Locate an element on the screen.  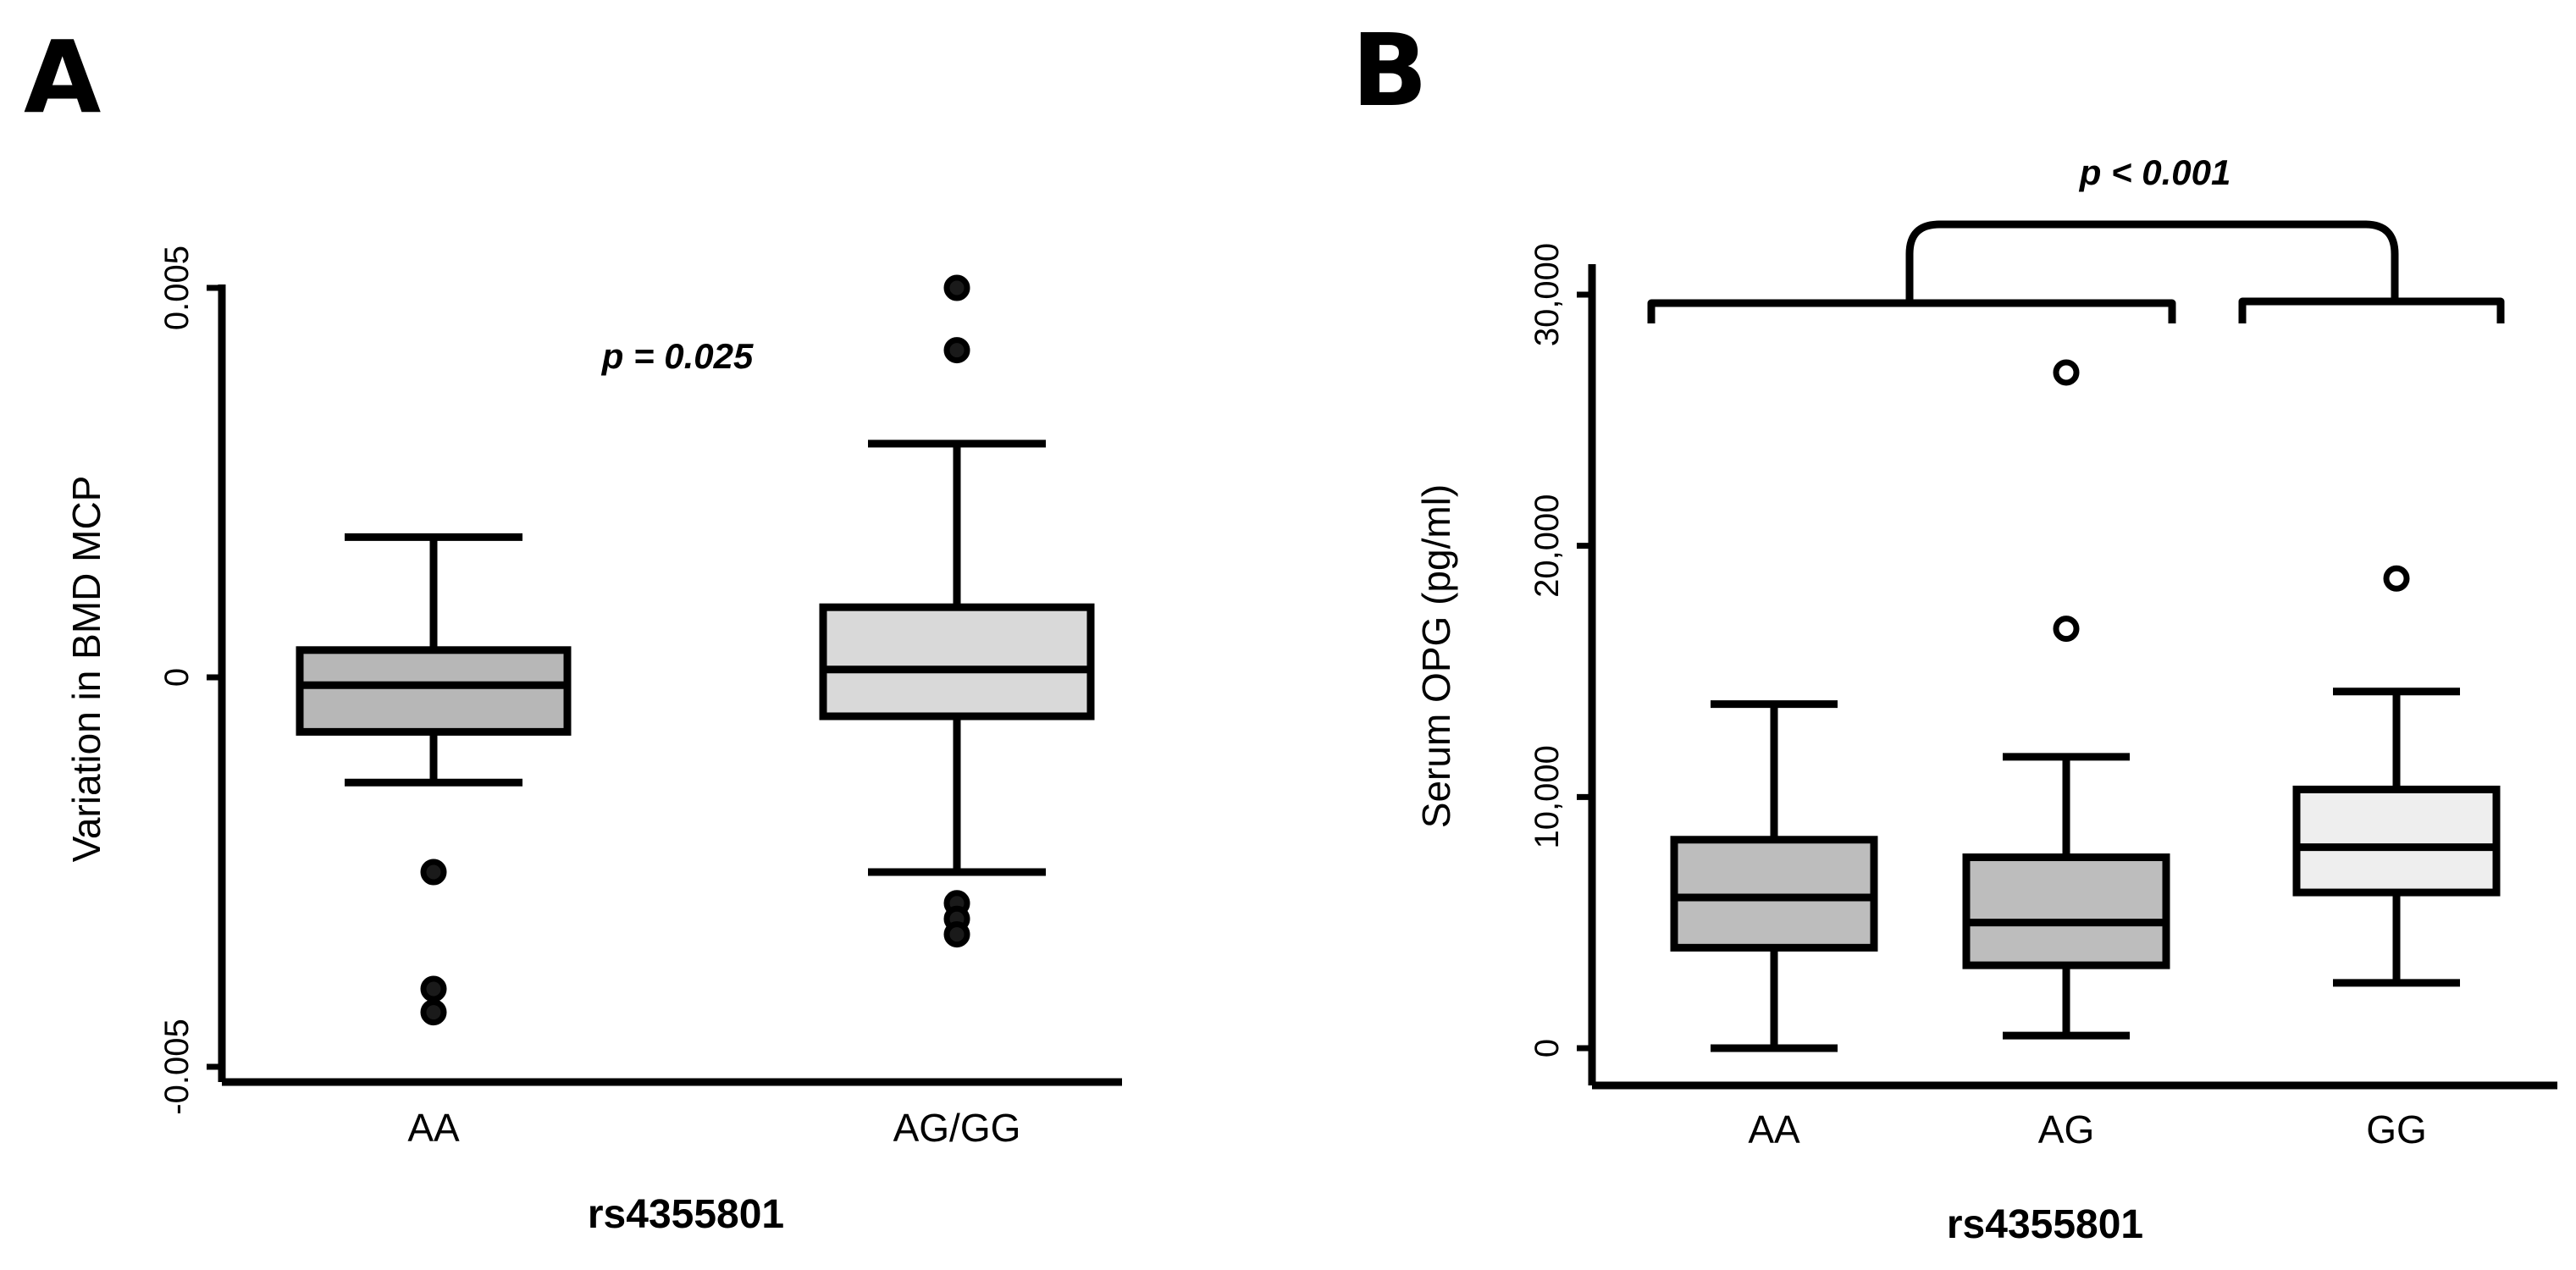
panel-b-label: B is located at coordinates (1390, 70).